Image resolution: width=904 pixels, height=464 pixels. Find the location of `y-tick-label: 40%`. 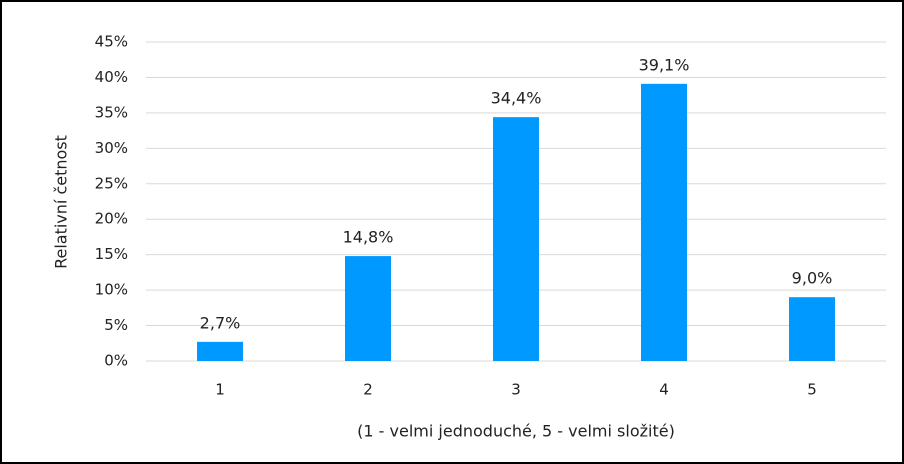

y-tick-label: 40% is located at coordinates (111, 77).